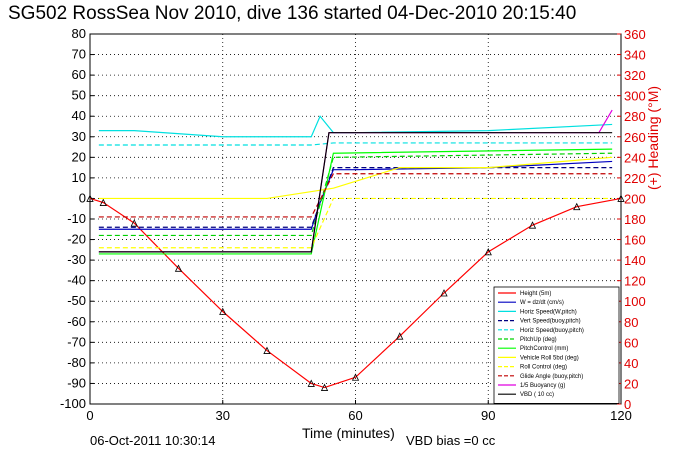 Image resolution: width=681 pixels, height=454 pixels. What do you see at coordinates (635, 198) in the screenshot?
I see `y2-tick-label: 200` at bounding box center [635, 198].